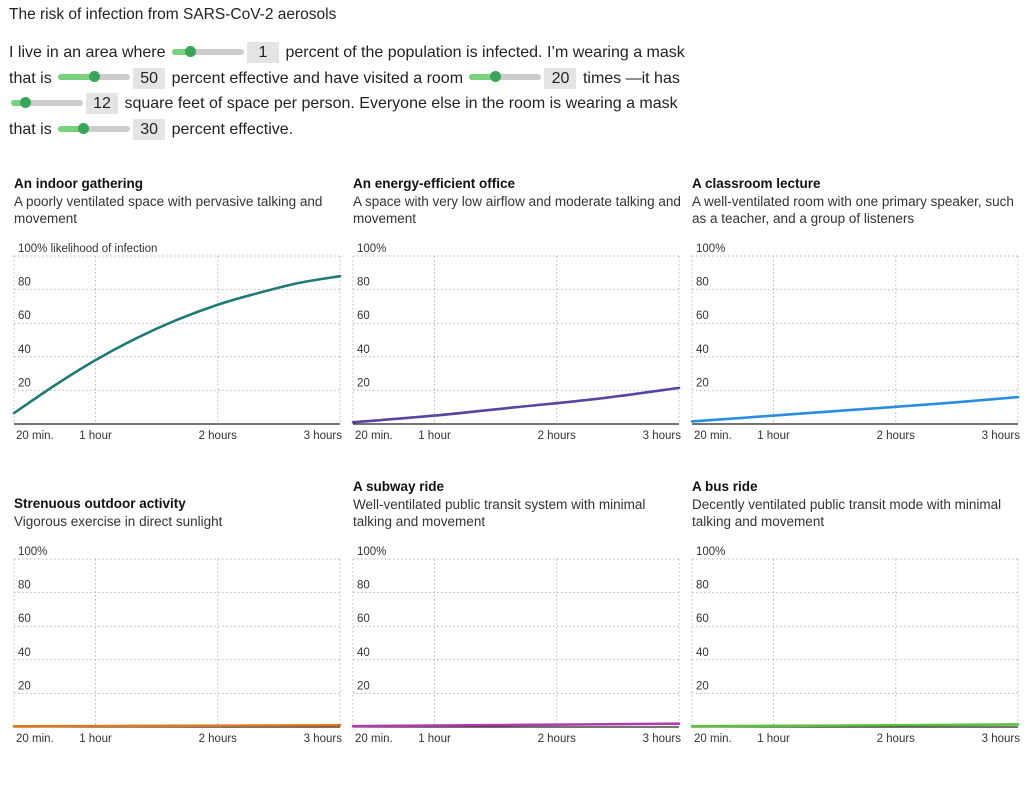 This screenshot has height=796, width=1035. I want to click on chart-title: Strenuous outdoor activity, so click(100, 503).